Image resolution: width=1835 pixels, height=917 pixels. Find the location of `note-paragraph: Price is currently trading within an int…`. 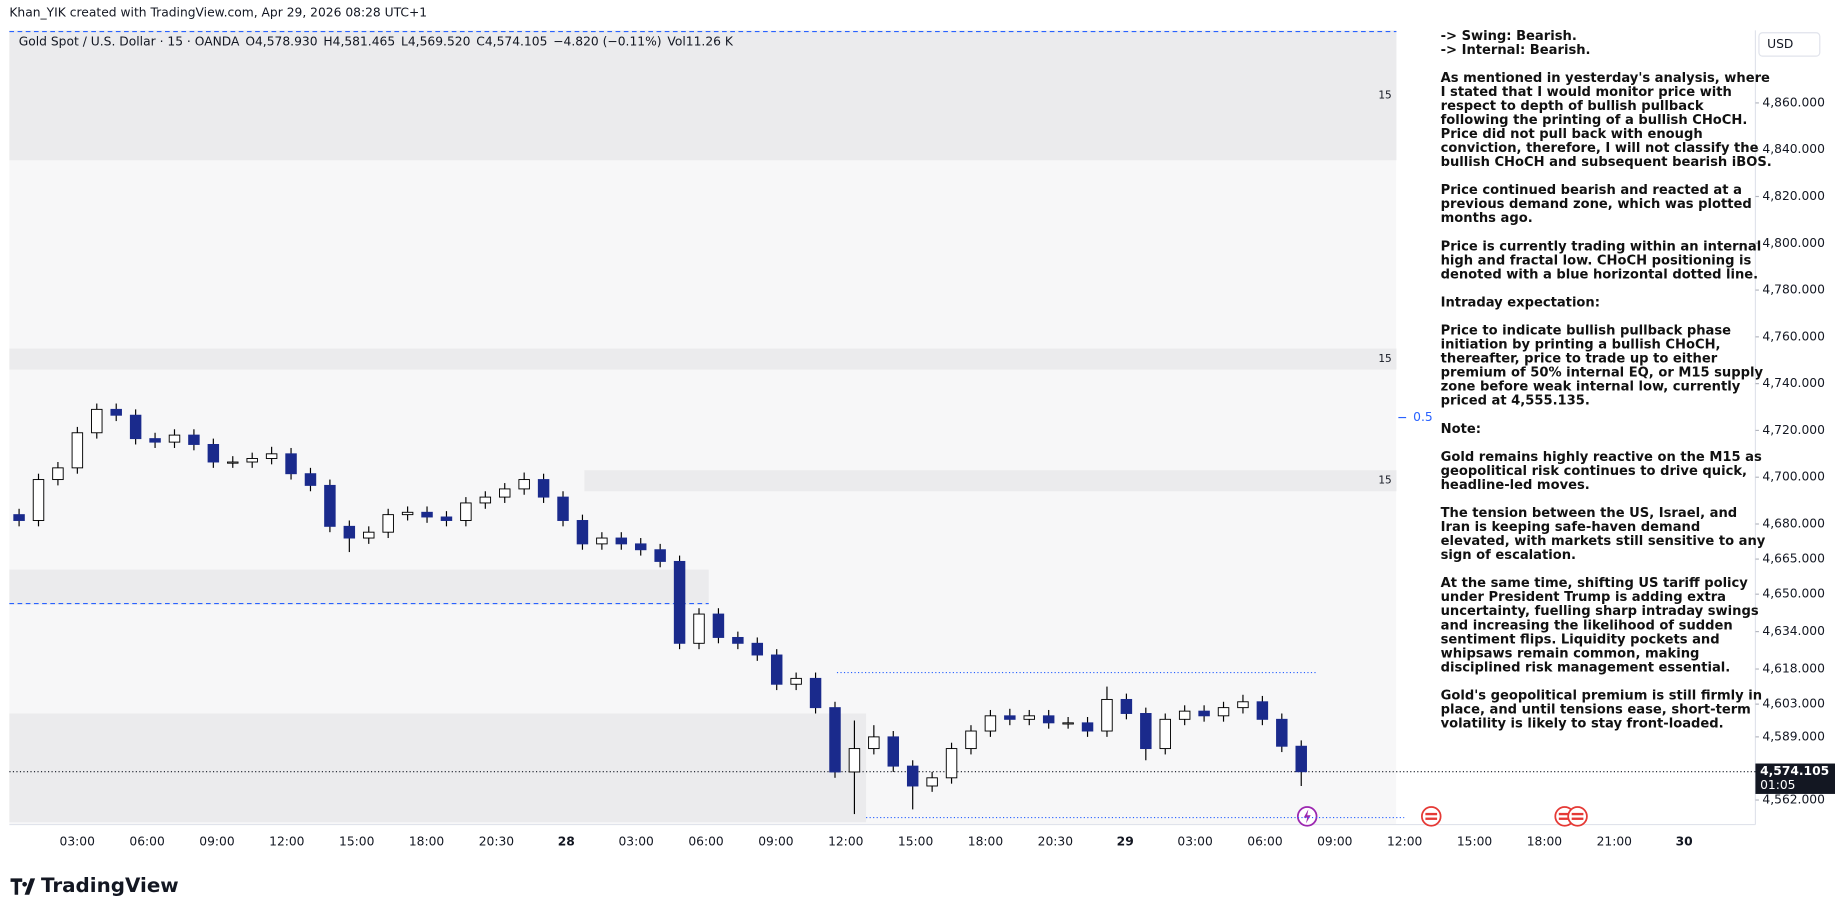

note-paragraph: Price is currently trading within an int… is located at coordinates (1601, 260).